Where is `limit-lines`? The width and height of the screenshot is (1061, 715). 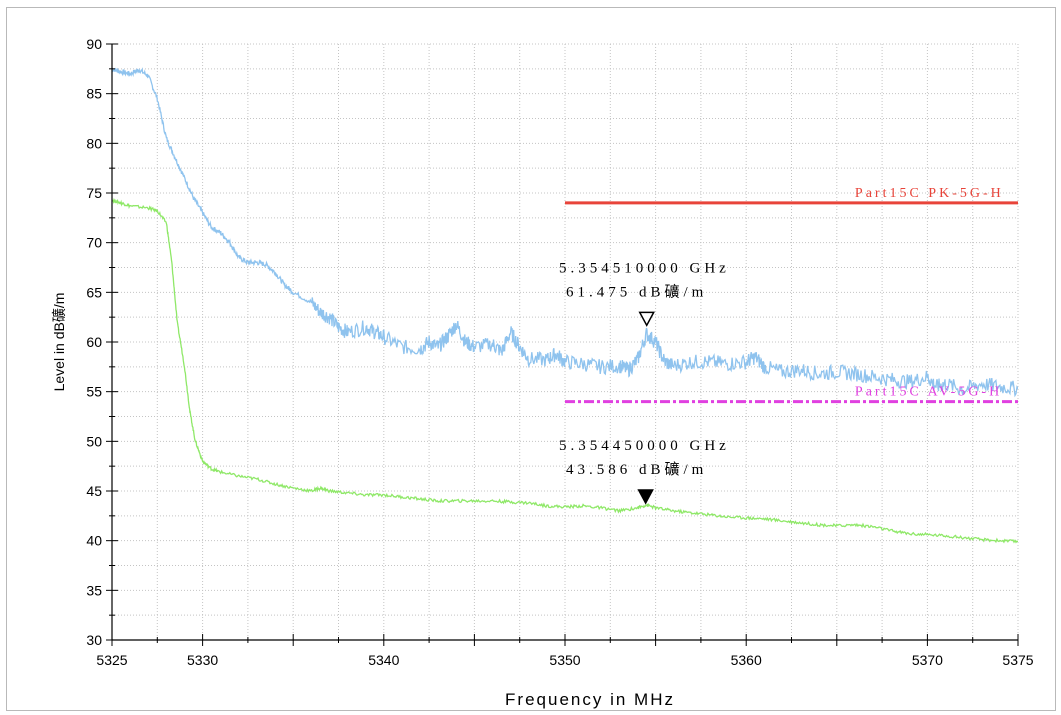 limit-lines is located at coordinates (791, 302).